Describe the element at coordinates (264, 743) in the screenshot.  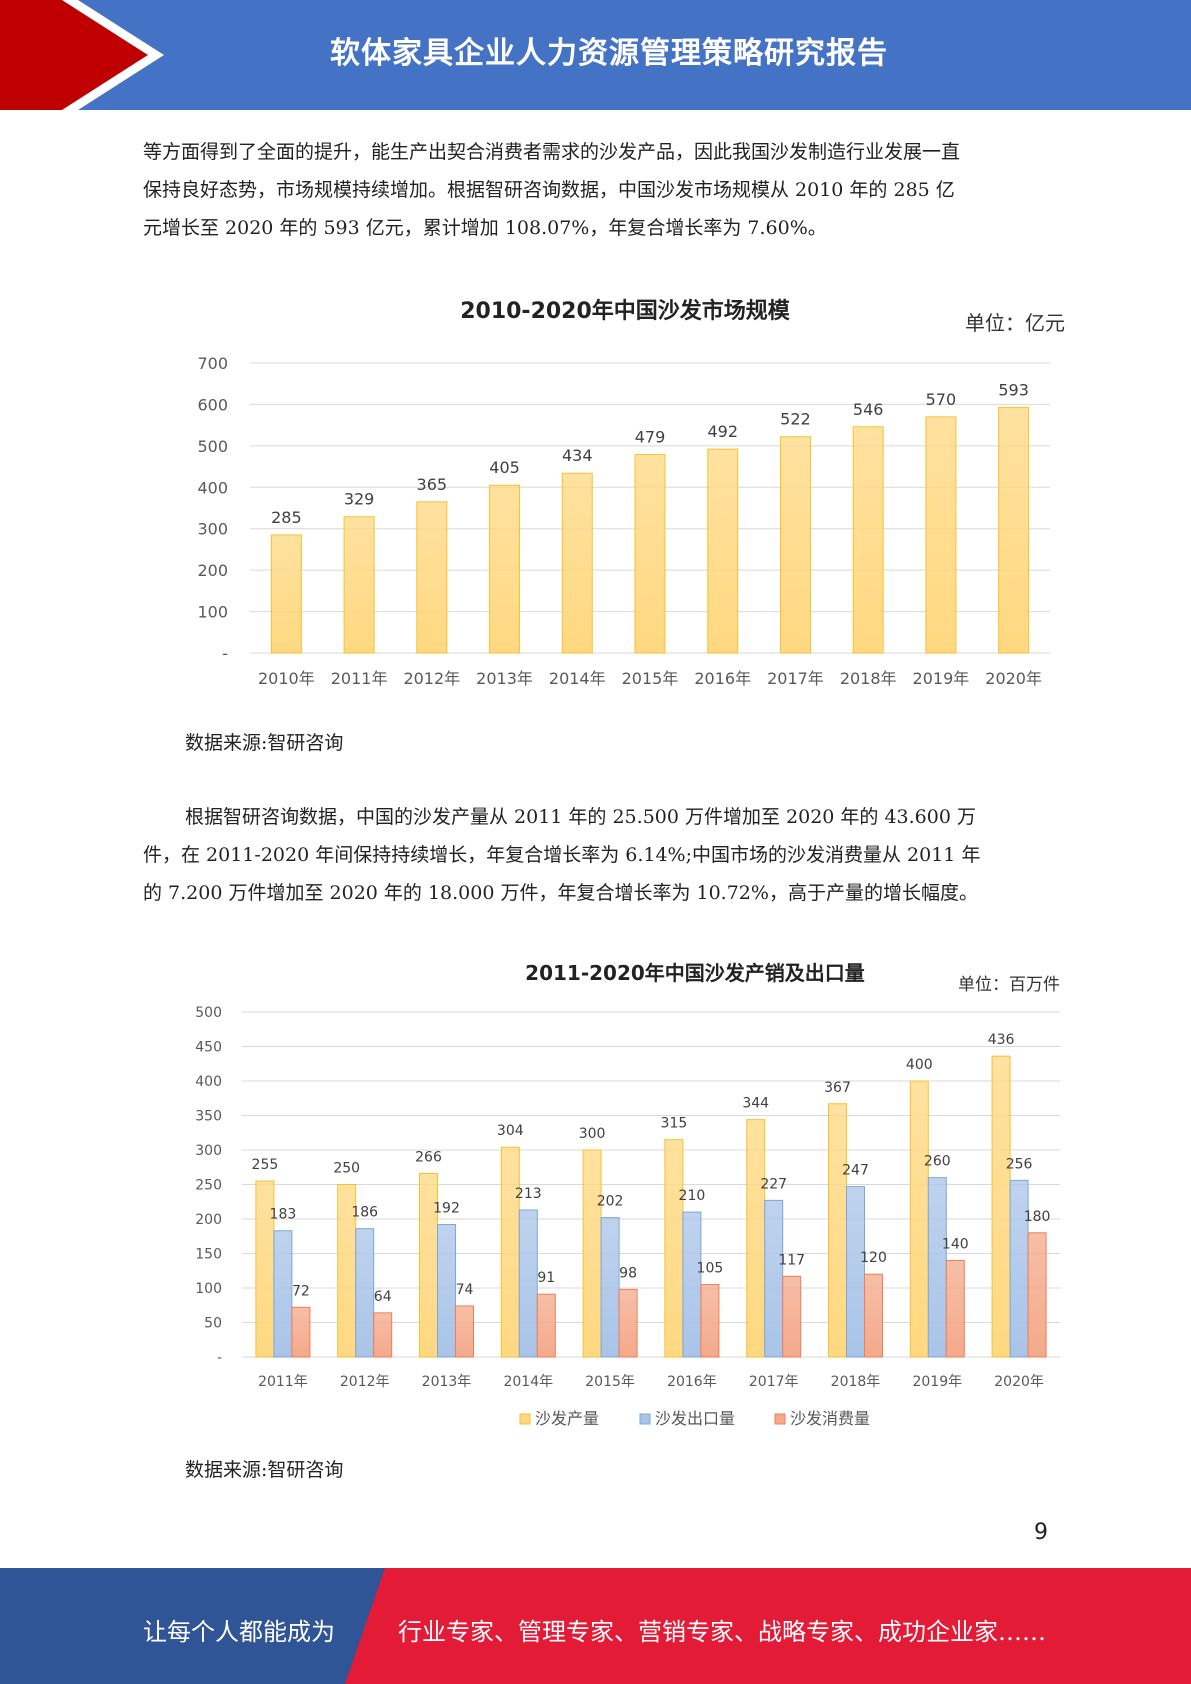
I see `chart1-source: 数据来源:智研咨询` at that location.